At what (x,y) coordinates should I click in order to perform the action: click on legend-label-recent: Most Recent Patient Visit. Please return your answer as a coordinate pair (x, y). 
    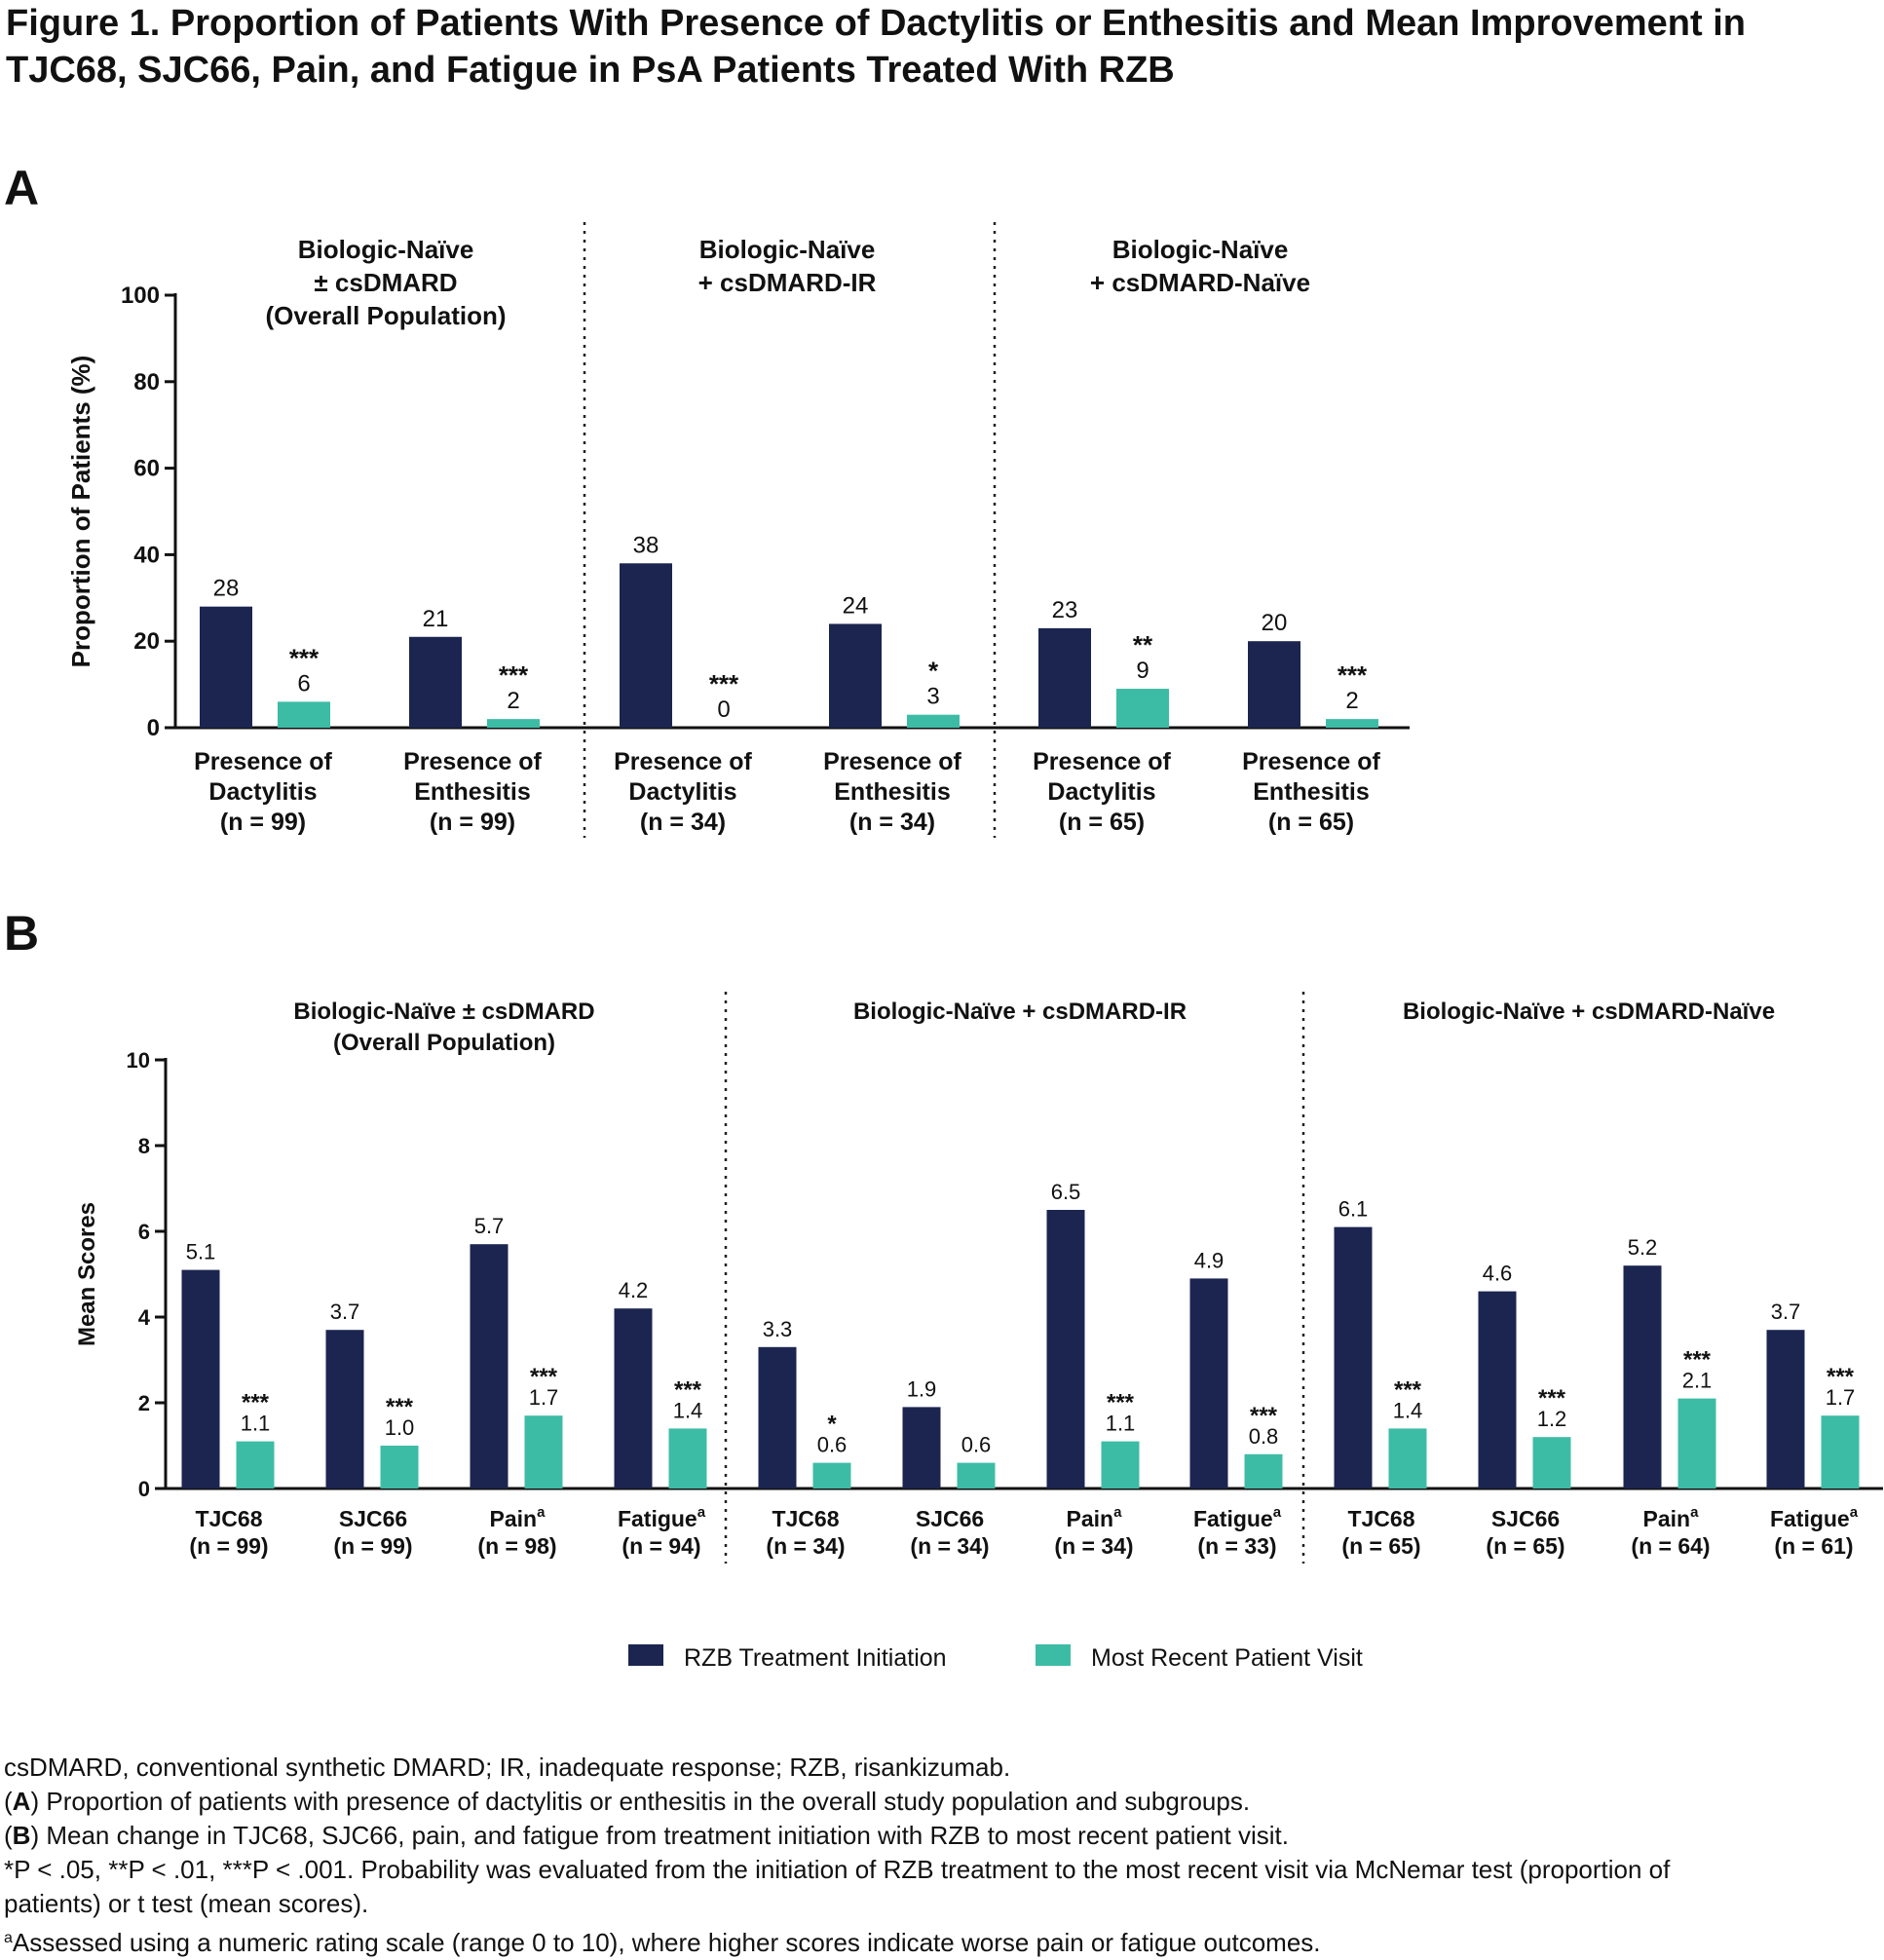
    Looking at the image, I should click on (1227, 1658).